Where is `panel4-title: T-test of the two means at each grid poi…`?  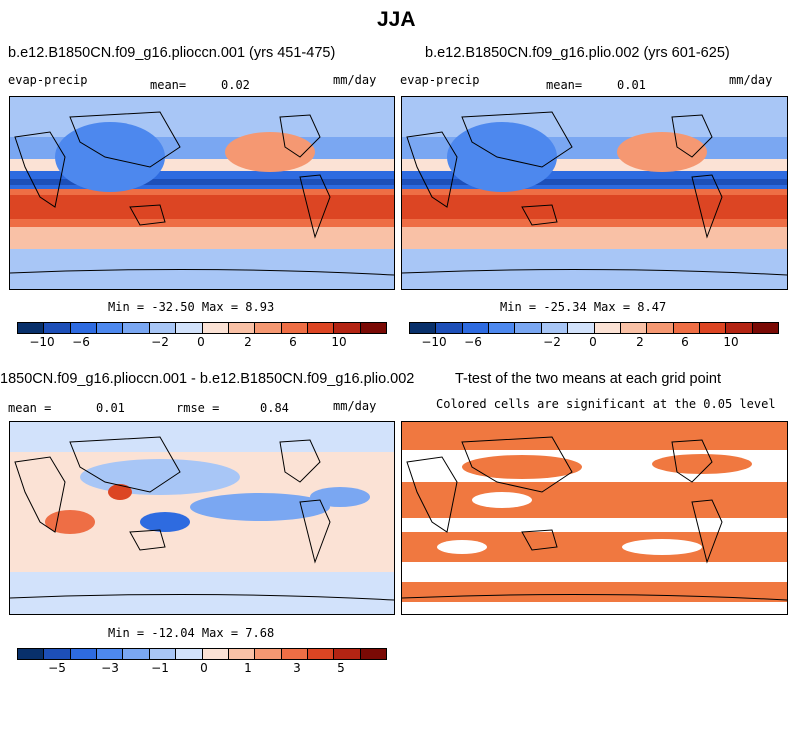 panel4-title: T-test of the two means at each grid poi… is located at coordinates (588, 379).